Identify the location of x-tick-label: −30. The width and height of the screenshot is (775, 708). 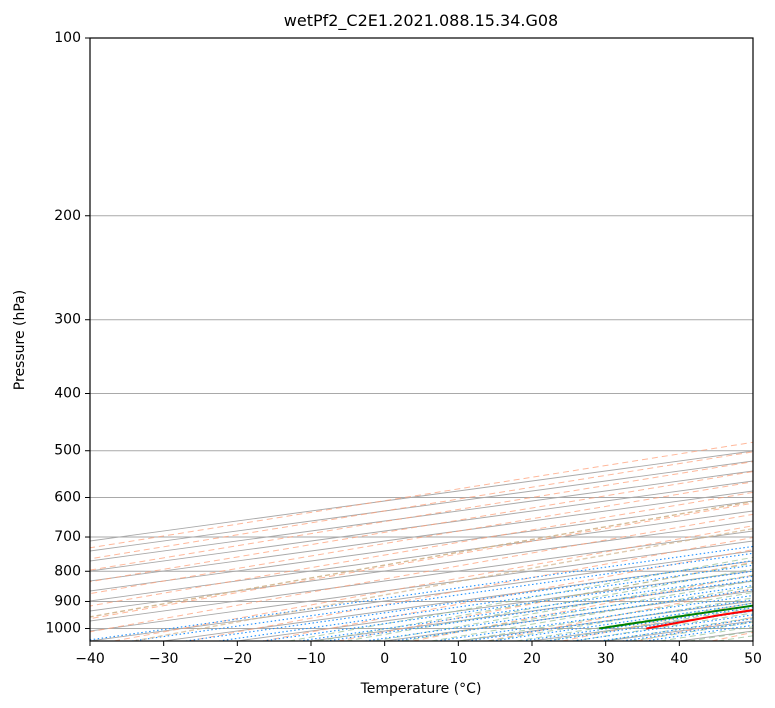
(164, 659).